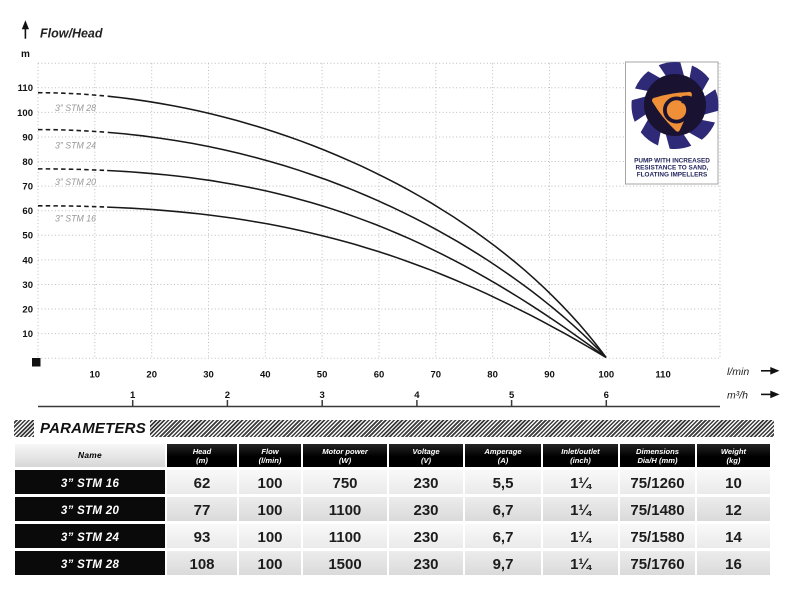  Describe the element at coordinates (672, 175) in the screenshot. I see `svg-text: FLOATING IMPELLERS` at that location.